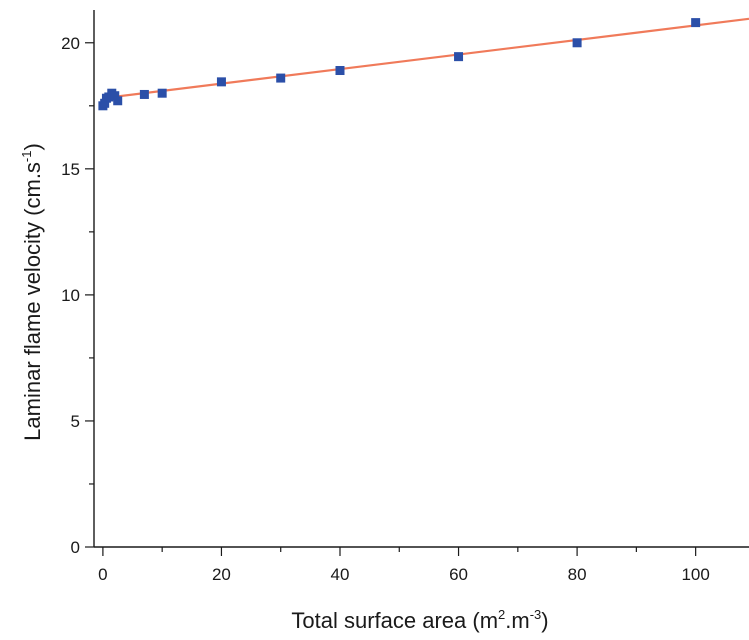  Describe the element at coordinates (32, 292) in the screenshot. I see `y-axis-title: Laminar flame velocity (cm.s-1)` at that location.